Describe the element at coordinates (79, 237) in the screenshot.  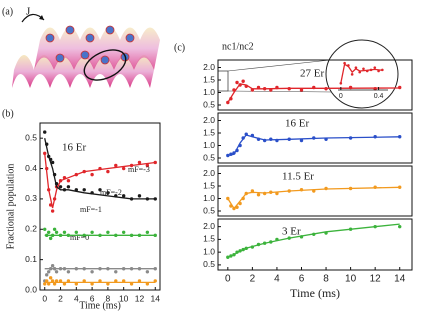
I see `series-label: mF=0` at that location.